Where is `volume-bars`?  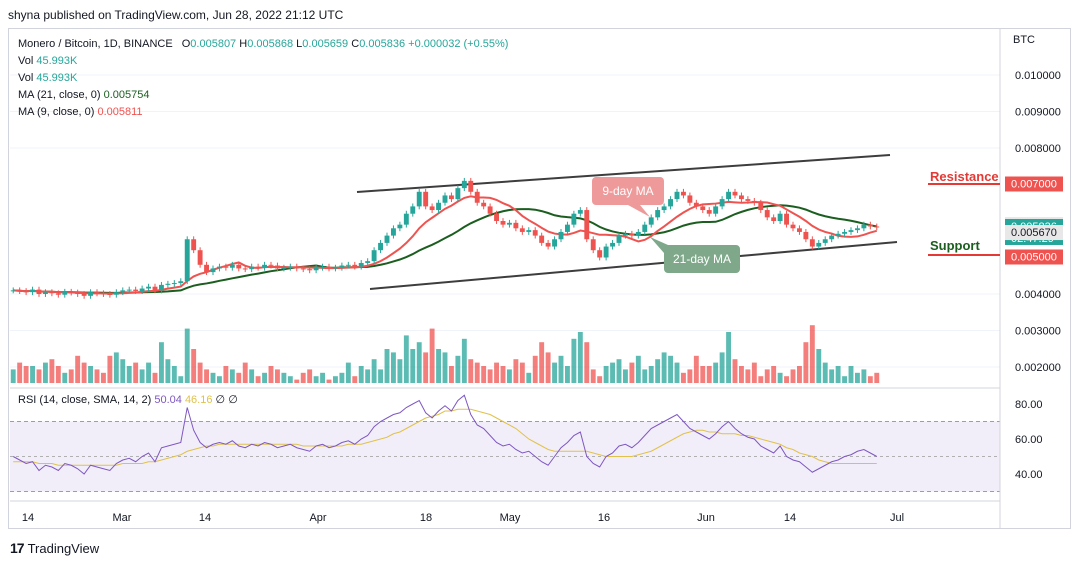
volume-bars is located at coordinates (445, 354).